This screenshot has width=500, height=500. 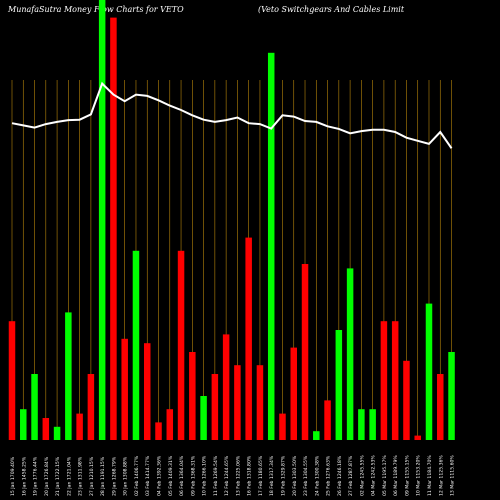 What do you see at coordinates (227, 475) in the screenshot?
I see `date-label: 12 Feb 1244.65%` at bounding box center [227, 475].